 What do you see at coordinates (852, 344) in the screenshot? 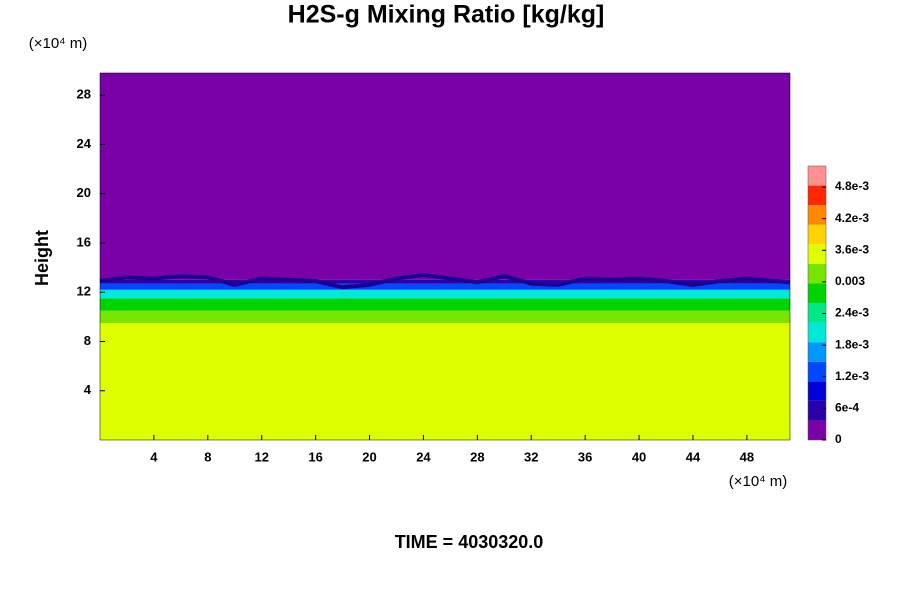
I see `colorbar-tick-label: 1.8e-3` at bounding box center [852, 344].